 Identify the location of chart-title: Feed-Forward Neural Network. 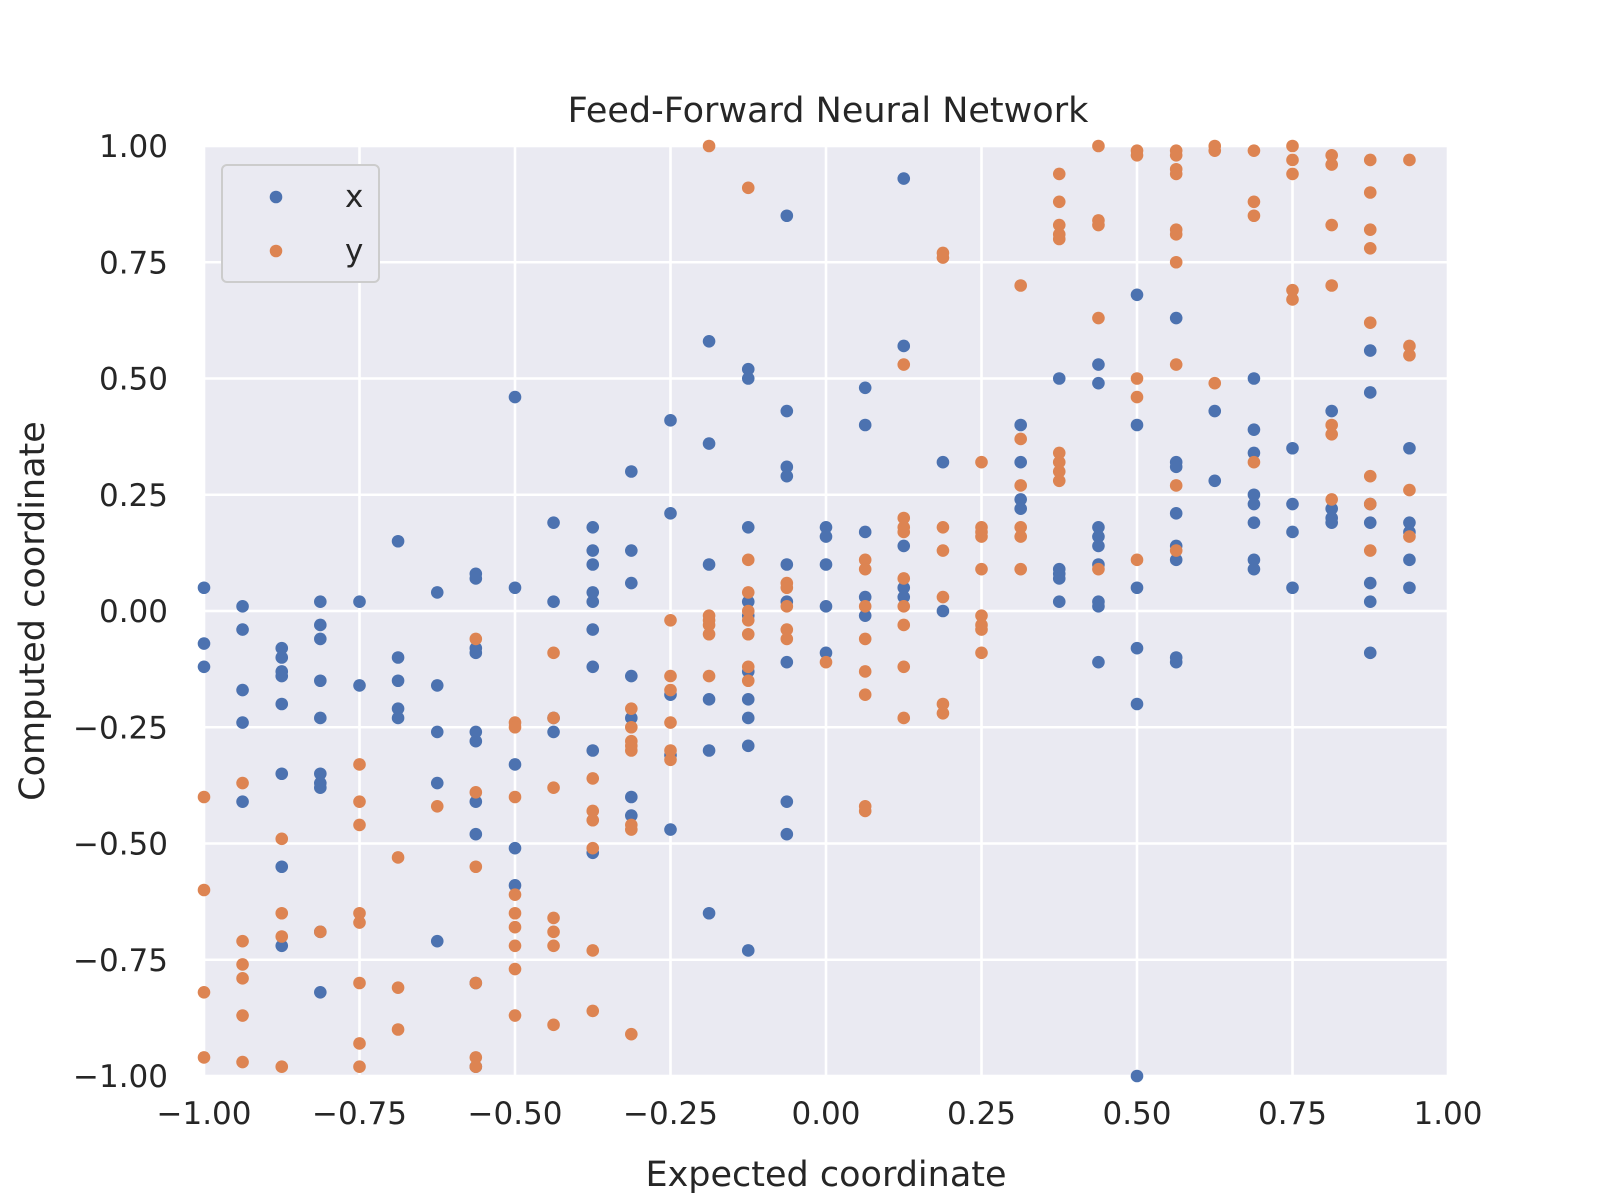
(828, 111).